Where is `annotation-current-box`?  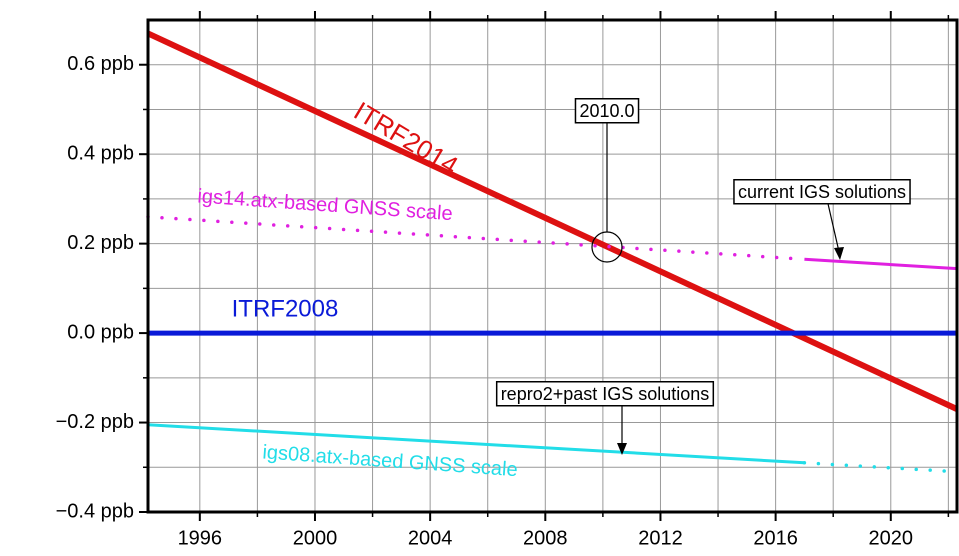
annotation-current-box is located at coordinates (822, 192).